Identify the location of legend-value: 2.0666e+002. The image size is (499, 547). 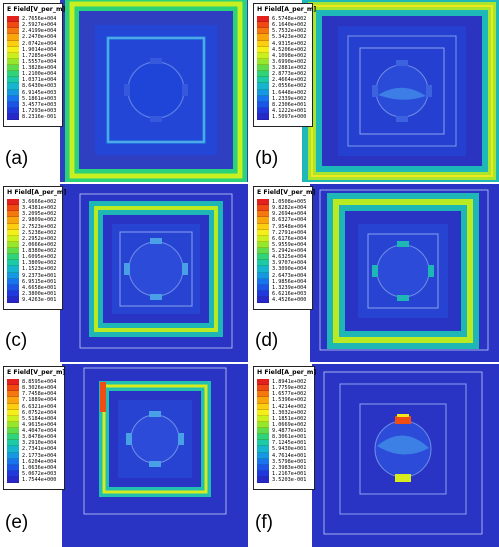
(39, 244).